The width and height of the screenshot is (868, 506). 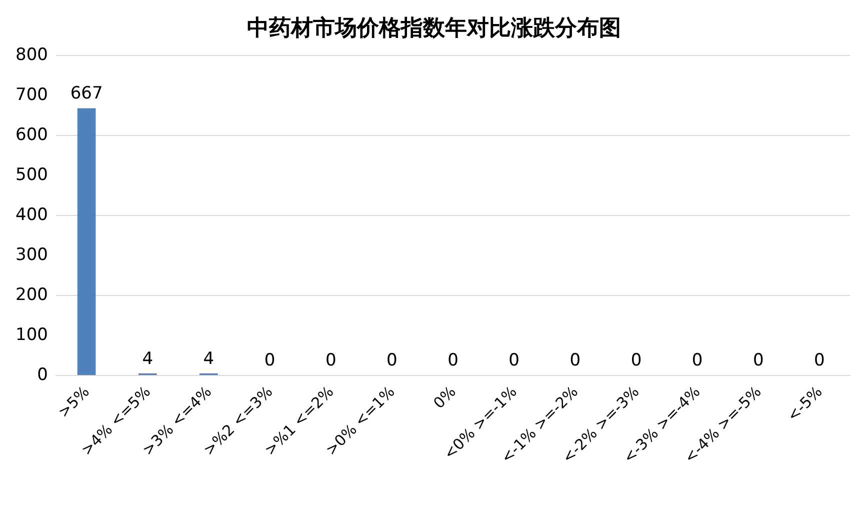 I want to click on y-tick-label: 500, so click(x=32, y=175).